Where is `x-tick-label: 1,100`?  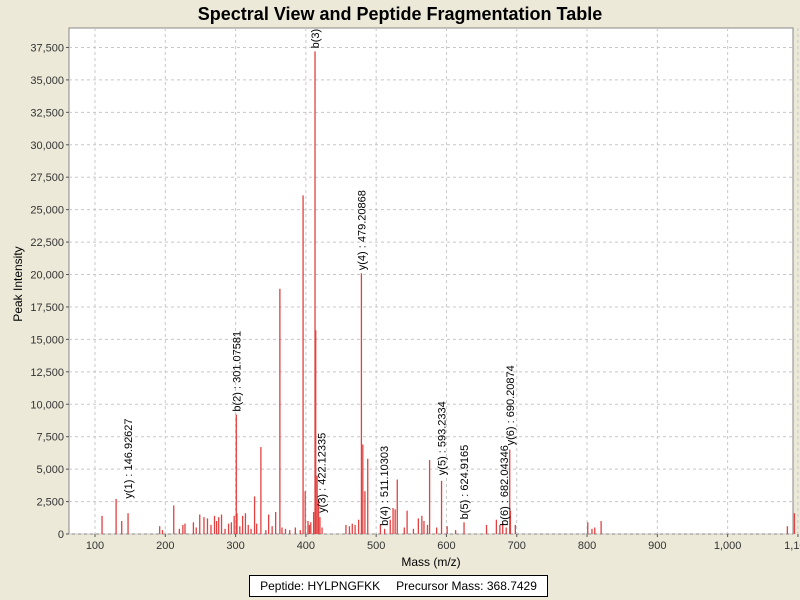 x-tick-label: 1,100 is located at coordinates (792, 546).